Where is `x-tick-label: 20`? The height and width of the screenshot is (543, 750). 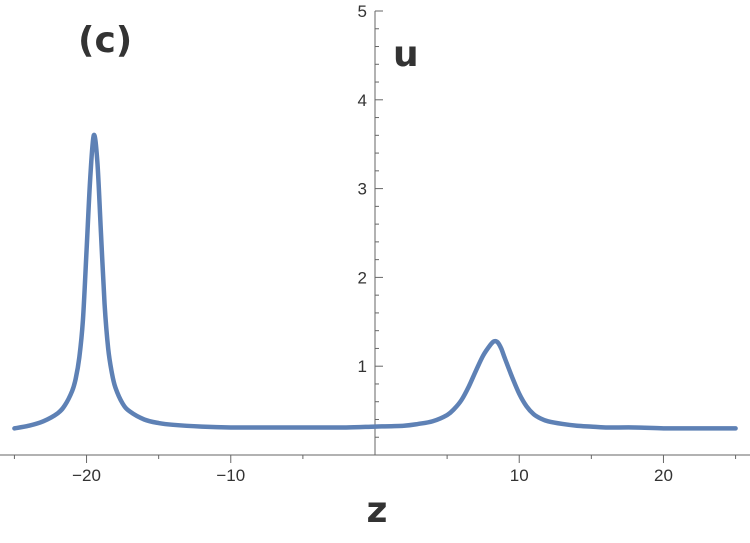 x-tick-label: 20 is located at coordinates (663, 475).